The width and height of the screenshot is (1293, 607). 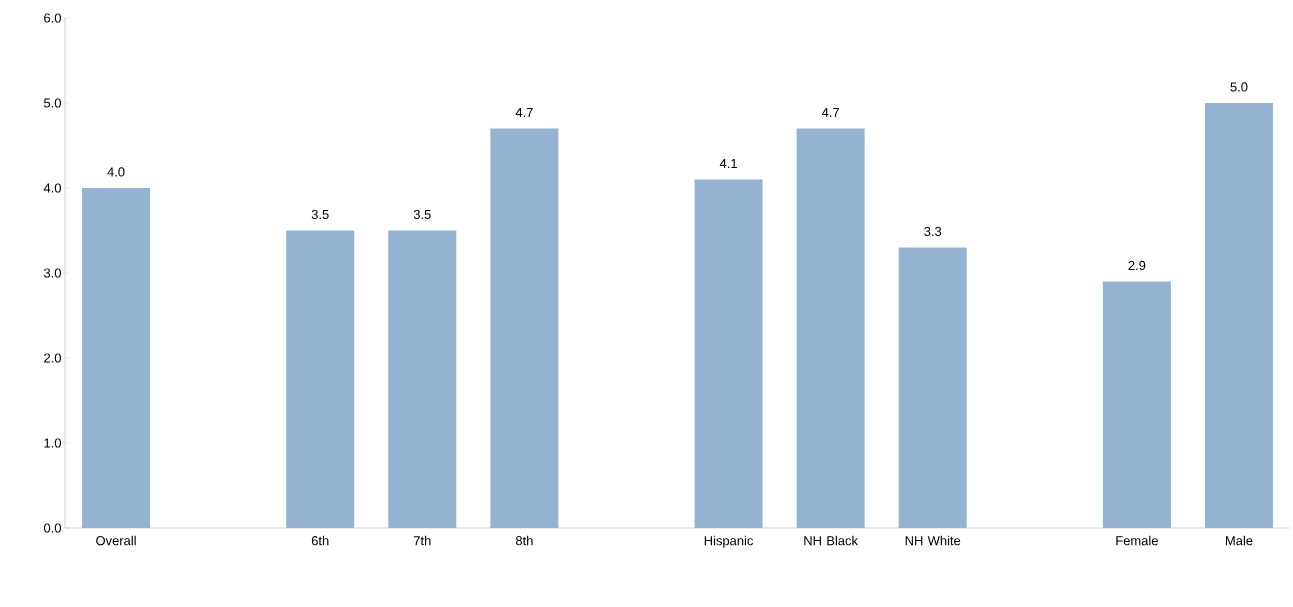 What do you see at coordinates (52, 273) in the screenshot?
I see `y-tick-label: 3.0` at bounding box center [52, 273].